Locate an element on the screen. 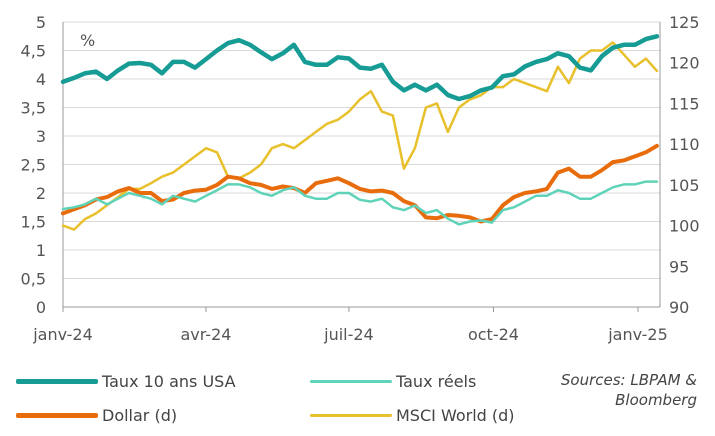  x-tick-label: janv-25 is located at coordinates (637, 334).